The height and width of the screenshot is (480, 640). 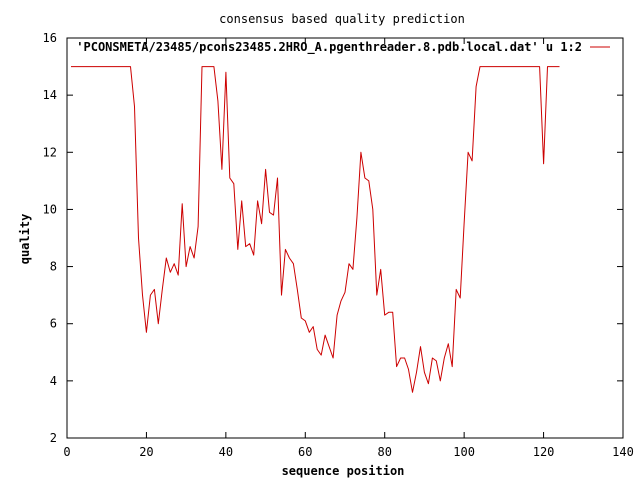 I want to click on x-tick-label: 80, so click(x=384, y=452).